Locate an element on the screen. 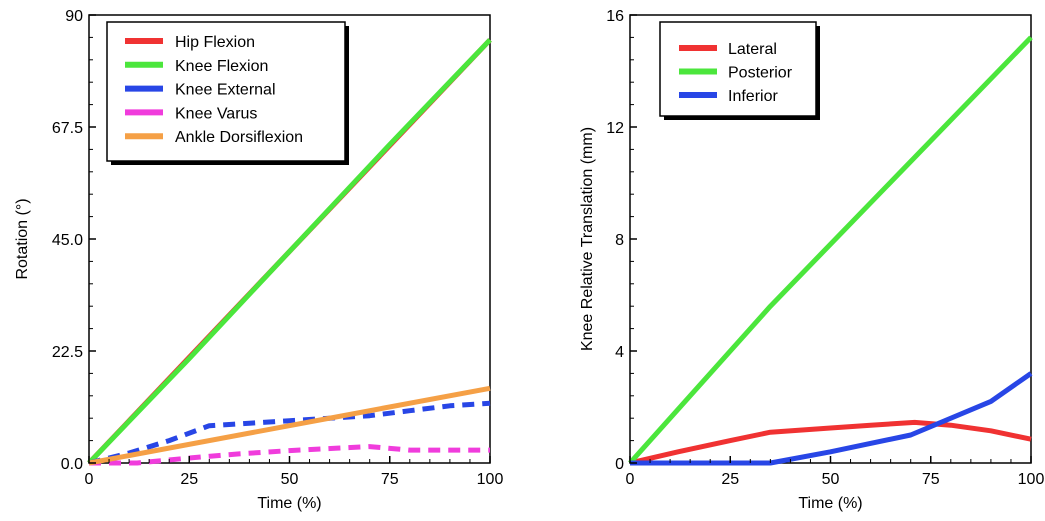 This screenshot has height=521, width=1045. y-tick-label: 90 is located at coordinates (74, 16).